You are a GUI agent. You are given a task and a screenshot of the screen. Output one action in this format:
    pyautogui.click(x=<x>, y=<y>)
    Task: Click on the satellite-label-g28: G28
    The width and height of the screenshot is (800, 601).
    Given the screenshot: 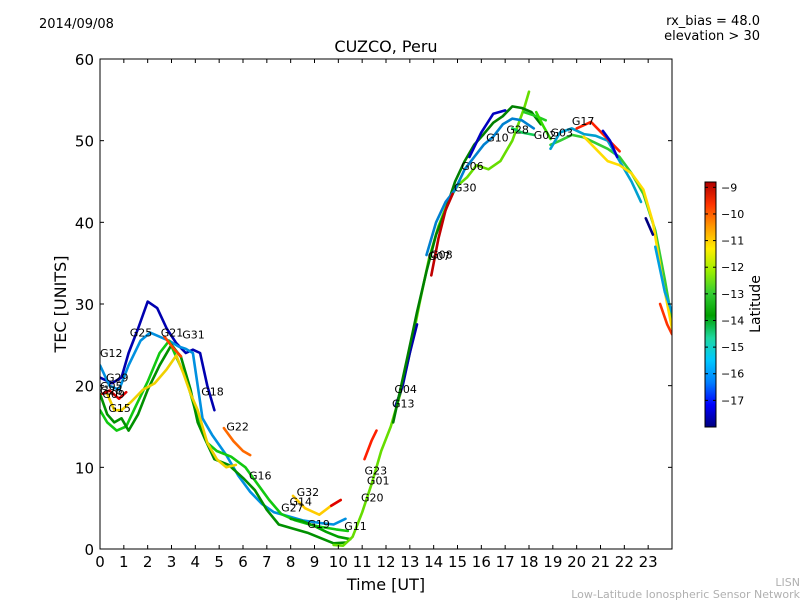 What is the action you would take?
    pyautogui.click(x=517, y=129)
    